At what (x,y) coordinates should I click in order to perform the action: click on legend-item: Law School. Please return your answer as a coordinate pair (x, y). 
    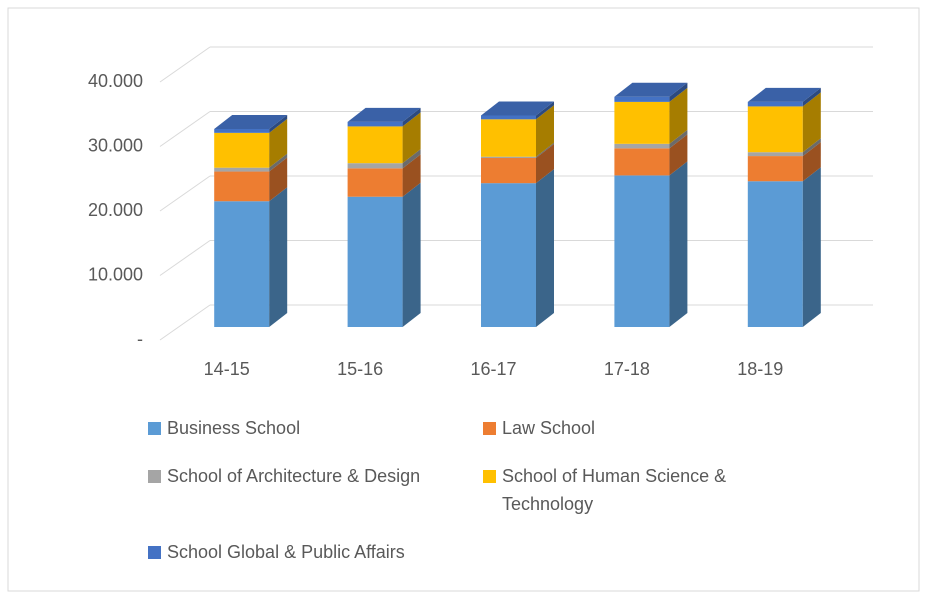
    Looking at the image, I should click on (633, 428).